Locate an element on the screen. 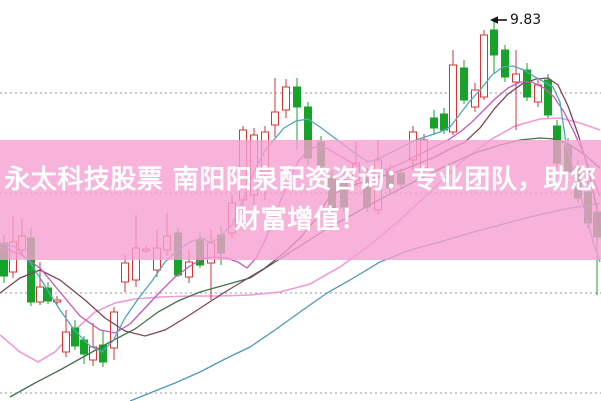 Image resolution: width=601 pixels, height=401 pixels. left-arrow-icon is located at coordinates (498, 20).